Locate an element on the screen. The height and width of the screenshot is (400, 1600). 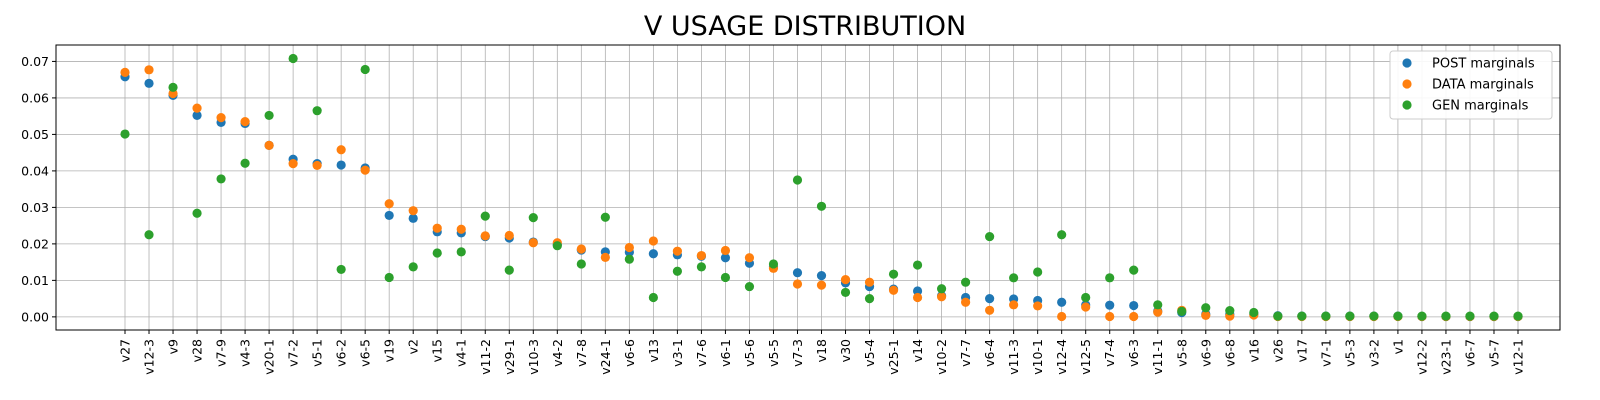
x-tick-label: v5-3 is located at coordinates (1349, 353).